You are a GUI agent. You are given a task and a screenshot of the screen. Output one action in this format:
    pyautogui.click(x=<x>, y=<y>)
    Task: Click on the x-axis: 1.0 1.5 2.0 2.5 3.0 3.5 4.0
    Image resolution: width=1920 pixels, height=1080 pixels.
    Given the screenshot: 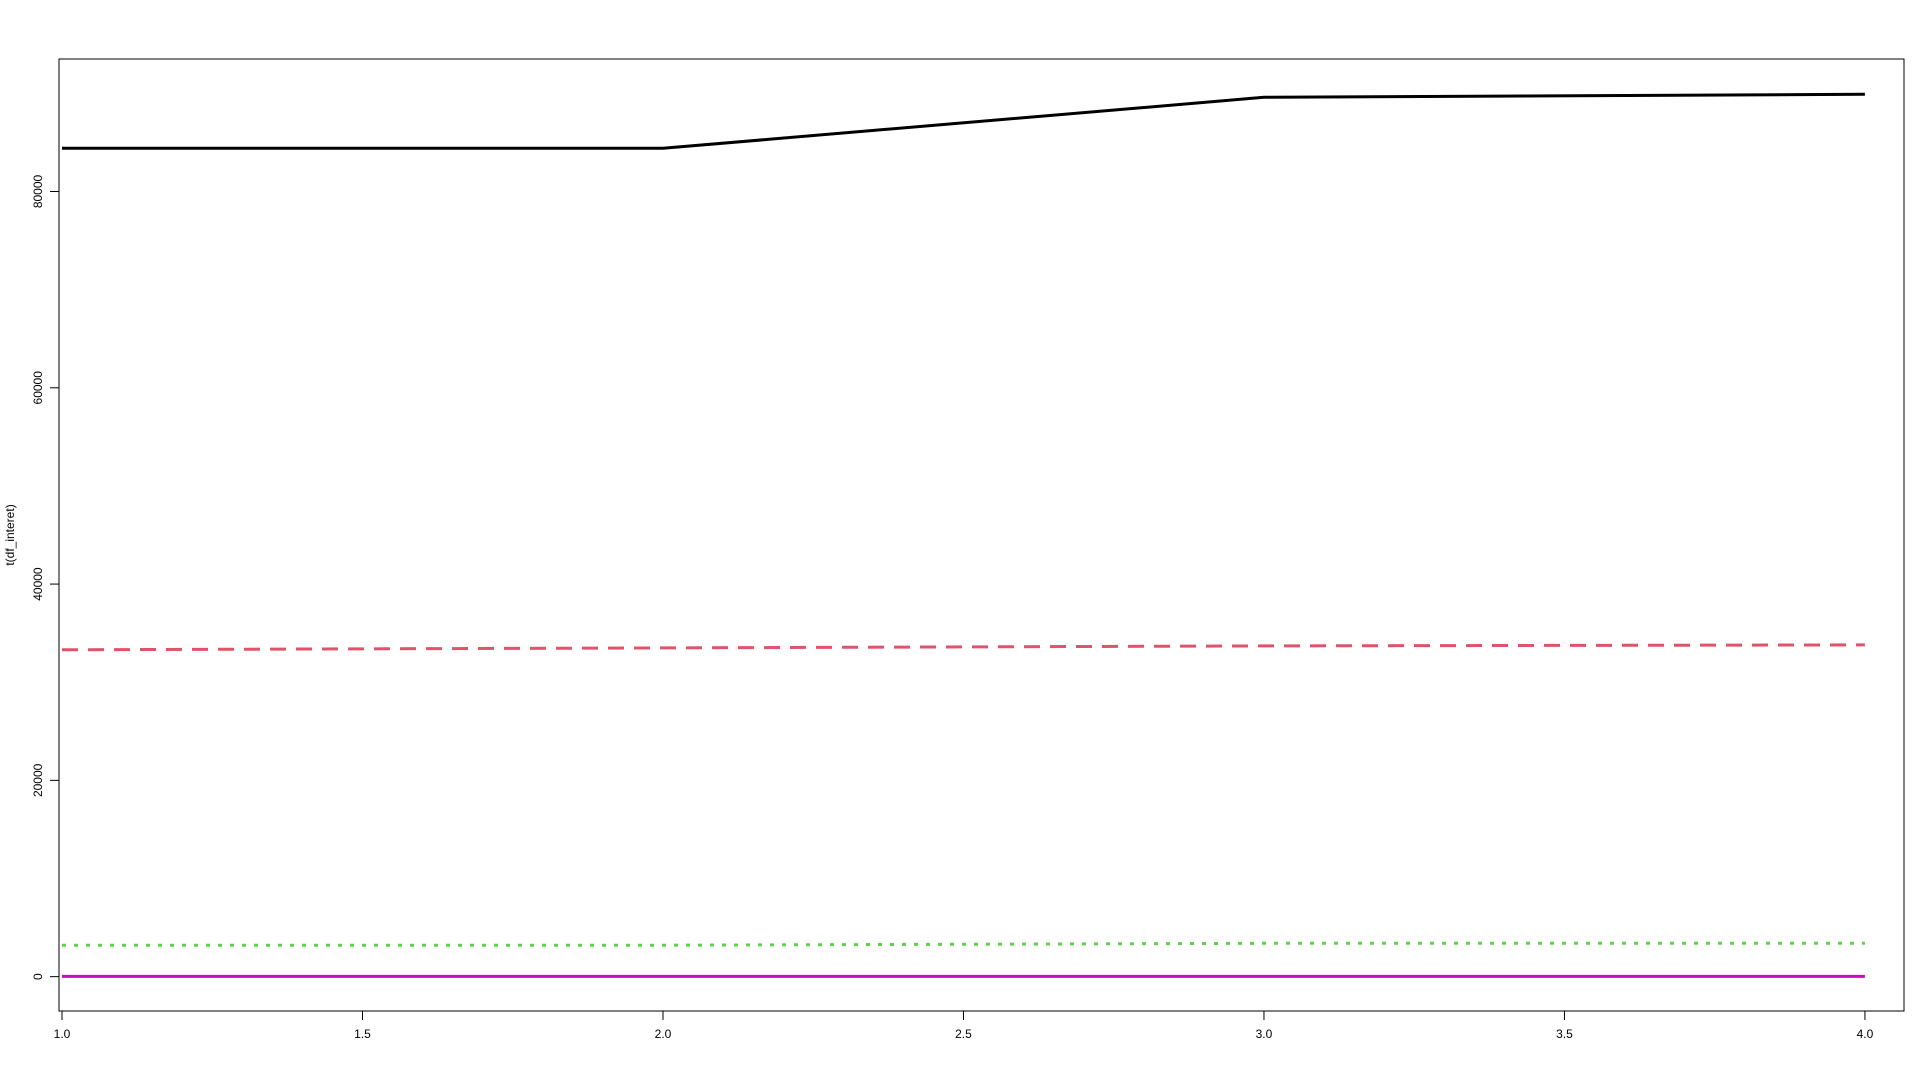 What is the action you would take?
    pyautogui.click(x=964, y=1025)
    